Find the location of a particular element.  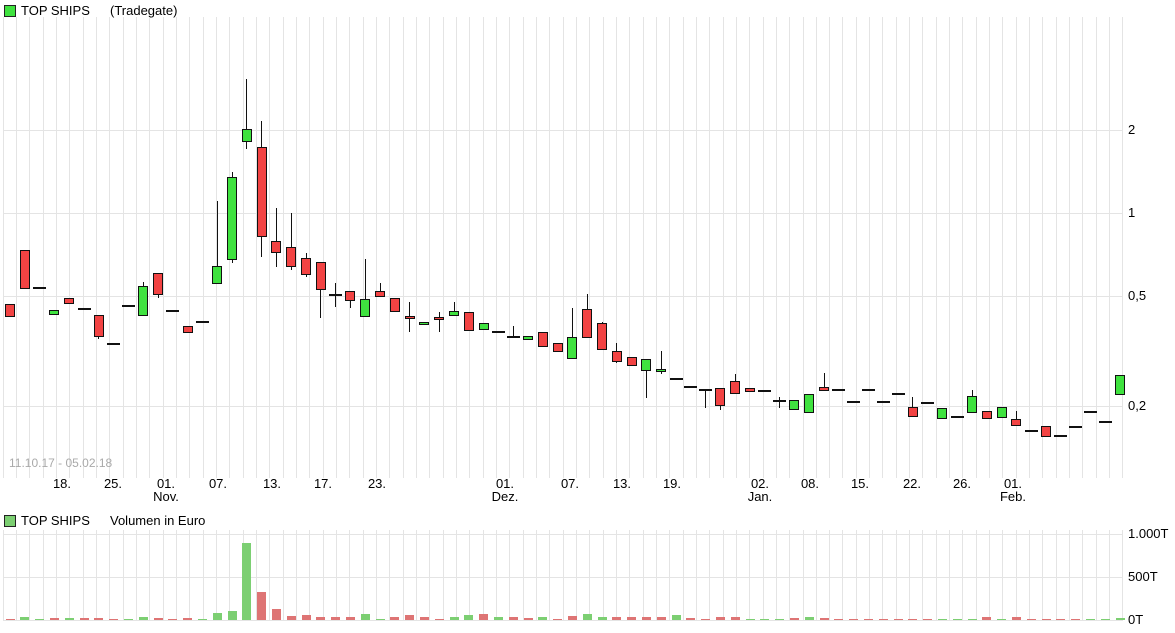

x-axis-tick-label: 18. is located at coordinates (62, 483).